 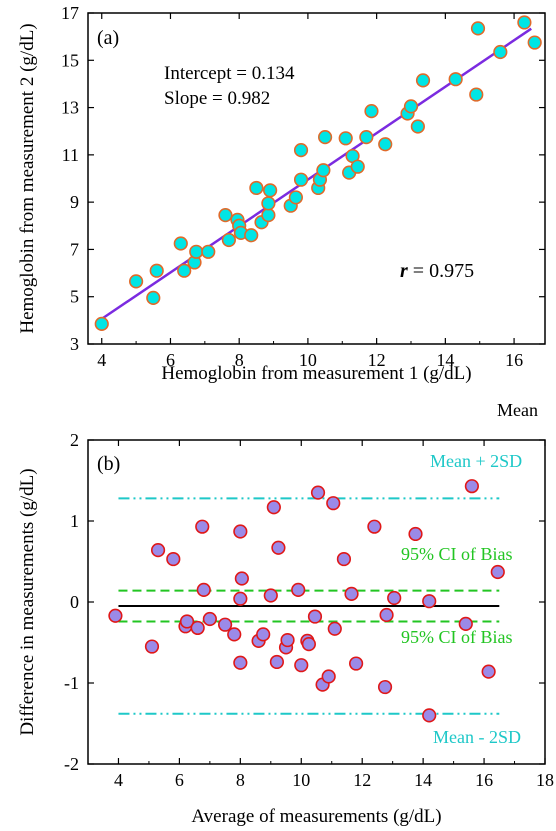 What do you see at coordinates (229, 73) in the screenshot?
I see `intercept-annotation: Intercept = 0.134` at bounding box center [229, 73].